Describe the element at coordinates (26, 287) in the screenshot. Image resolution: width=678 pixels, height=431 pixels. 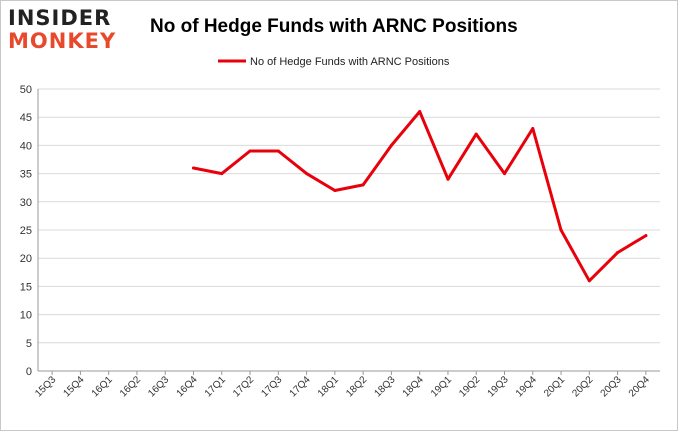
I see `y-tick-label: 15` at that location.